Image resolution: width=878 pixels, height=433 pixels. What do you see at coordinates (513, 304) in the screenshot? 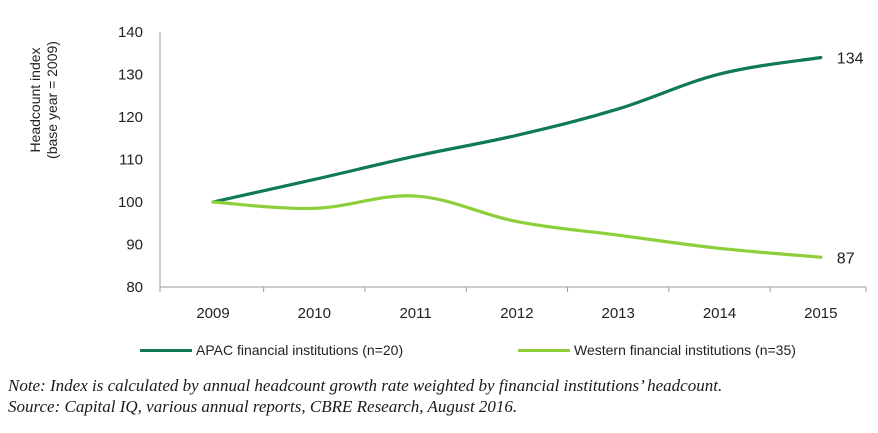
I see `x-axis-ticks: 2009 2010 2011 2012 2013 2014 2015` at bounding box center [513, 304].